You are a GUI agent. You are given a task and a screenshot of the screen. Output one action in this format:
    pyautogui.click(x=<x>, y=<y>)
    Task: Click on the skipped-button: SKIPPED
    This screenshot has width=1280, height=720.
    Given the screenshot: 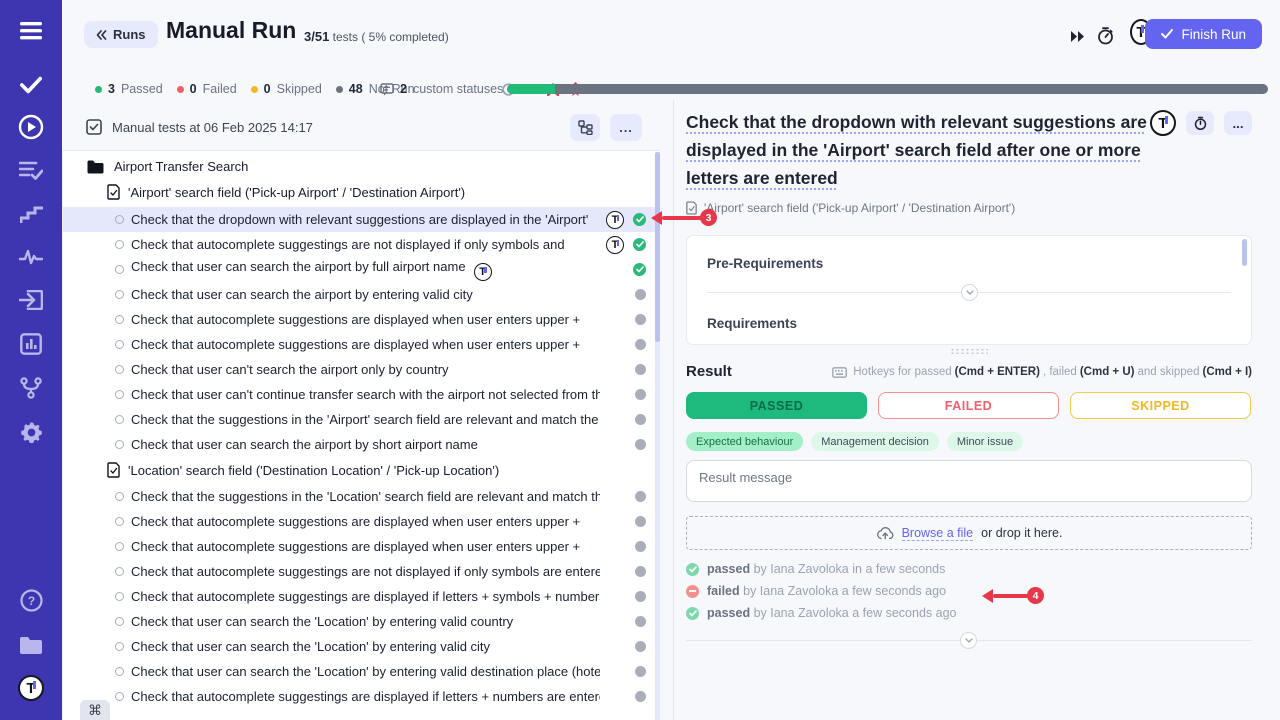 What is the action you would take?
    pyautogui.click(x=1160, y=405)
    